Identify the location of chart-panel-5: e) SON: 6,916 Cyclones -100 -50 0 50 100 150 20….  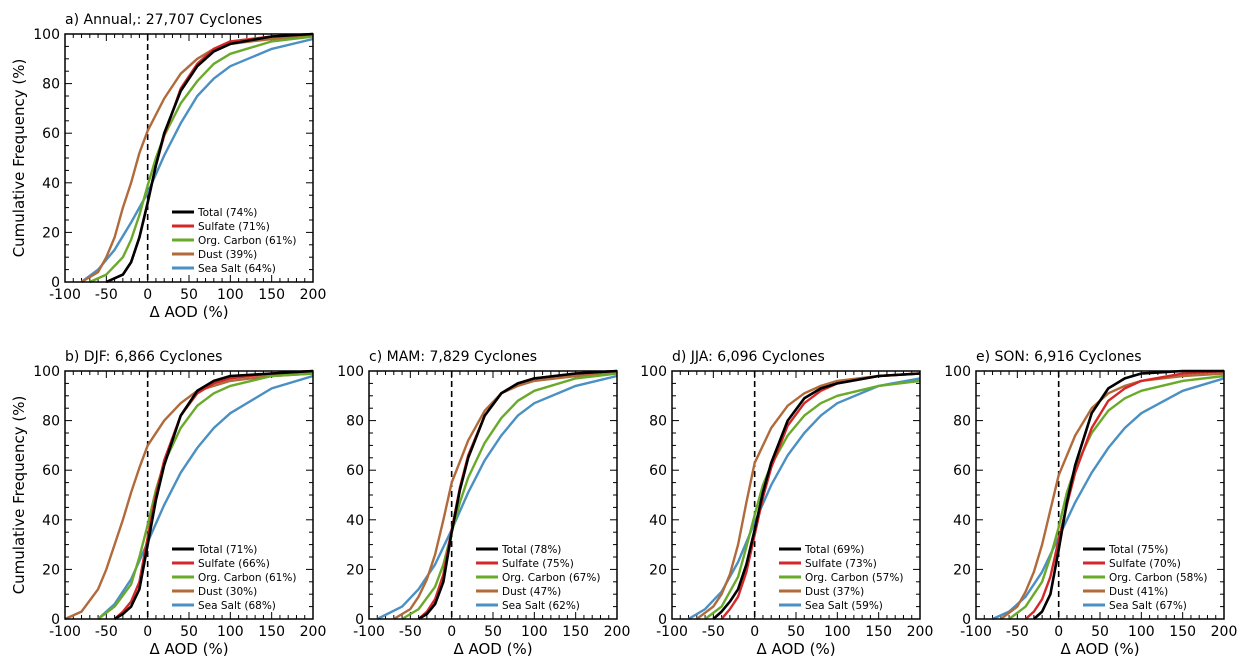
(1090, 503).